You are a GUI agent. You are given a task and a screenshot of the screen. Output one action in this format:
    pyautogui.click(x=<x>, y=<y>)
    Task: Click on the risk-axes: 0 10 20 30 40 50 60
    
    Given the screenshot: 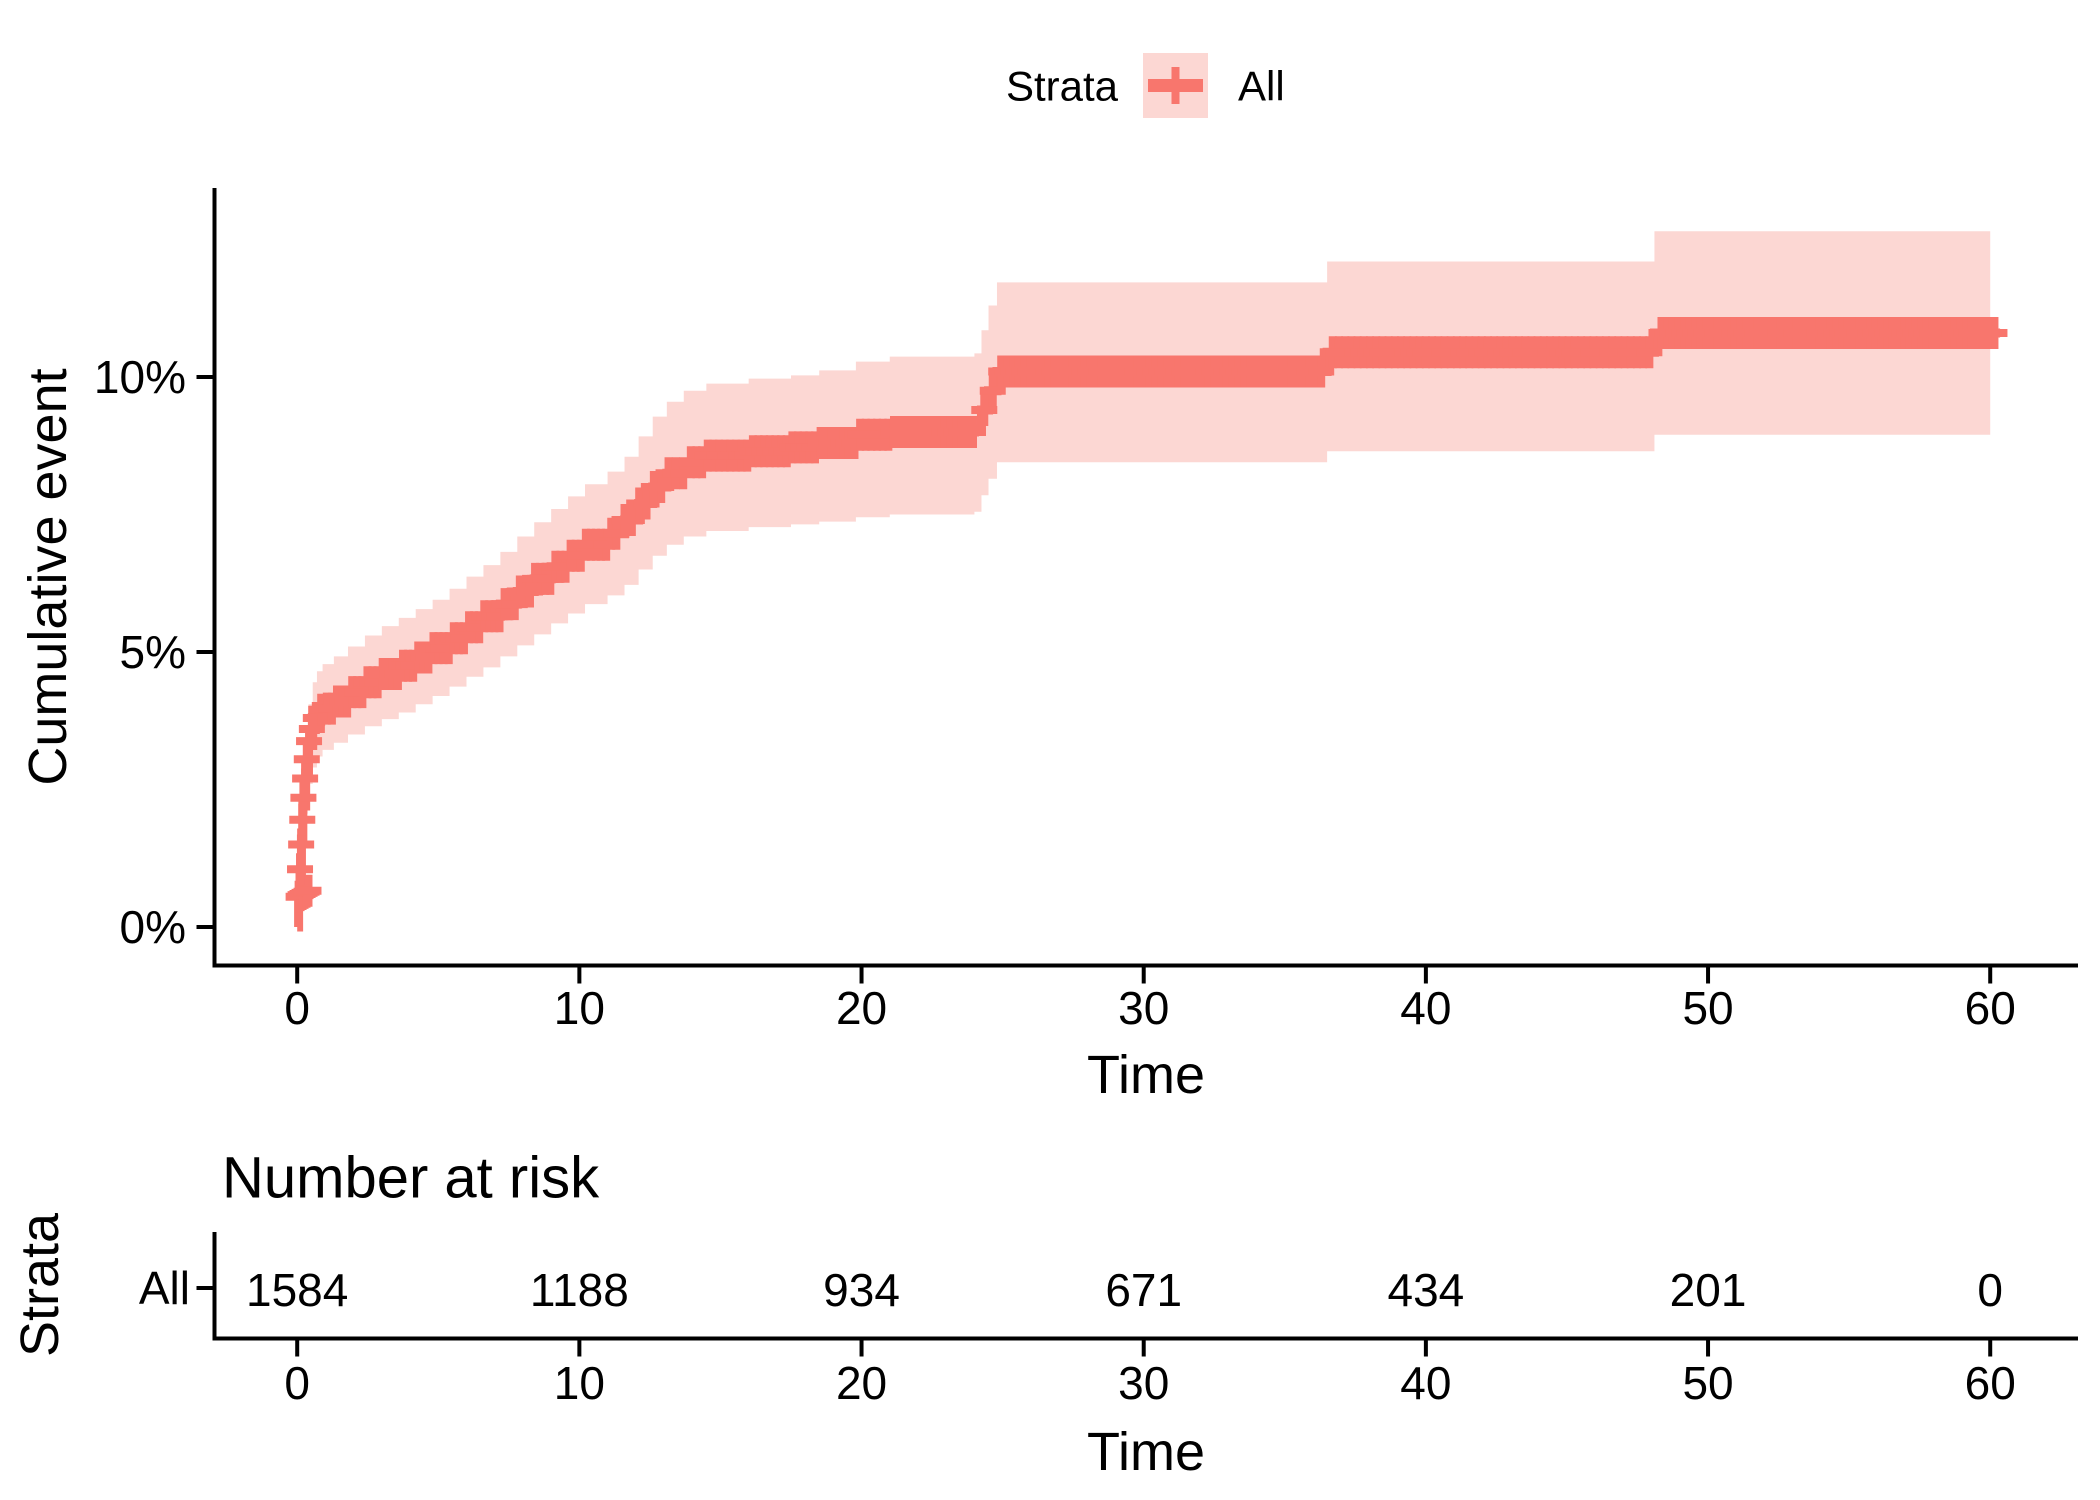 What is the action you would take?
    pyautogui.click(x=1137, y=1320)
    